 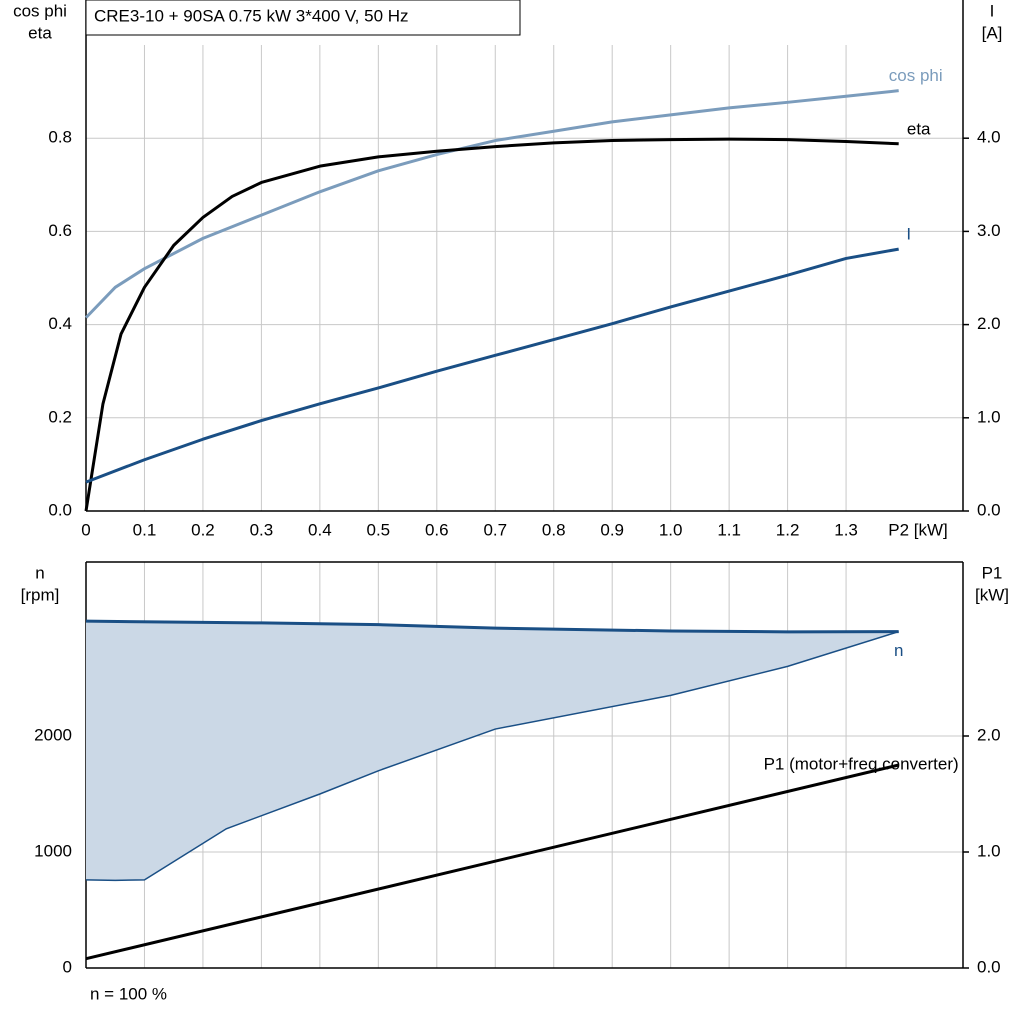 What do you see at coordinates (40, 594) in the screenshot?
I see `y-axis-label: [rpm]` at bounding box center [40, 594].